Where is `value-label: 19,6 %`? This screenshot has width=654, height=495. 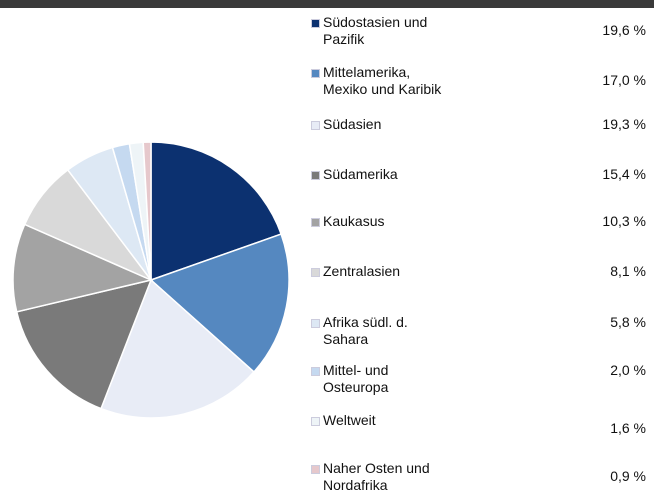 value-label: 19,6 % is located at coordinates (624, 30).